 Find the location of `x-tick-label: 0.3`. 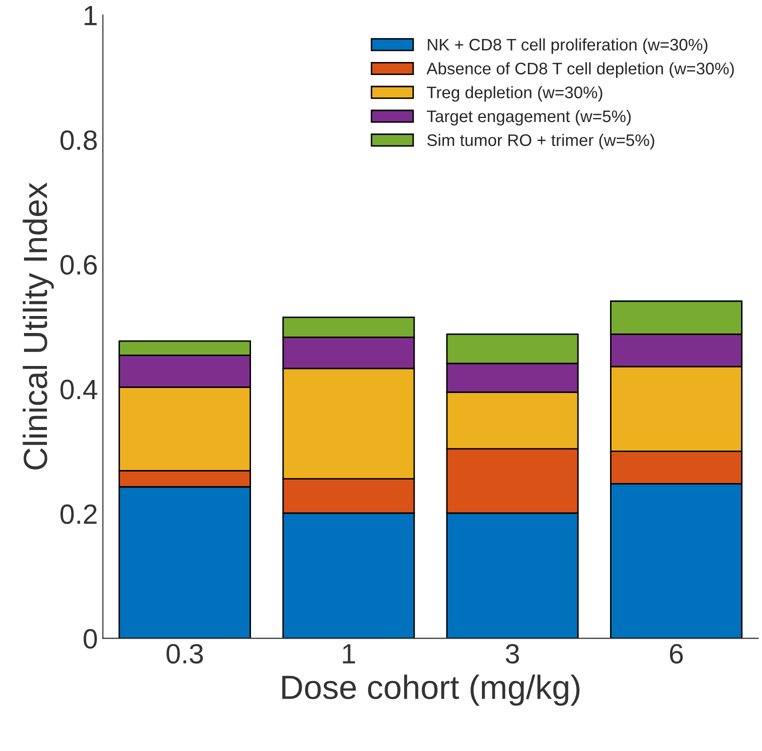

x-tick-label: 0.3 is located at coordinates (184, 654).